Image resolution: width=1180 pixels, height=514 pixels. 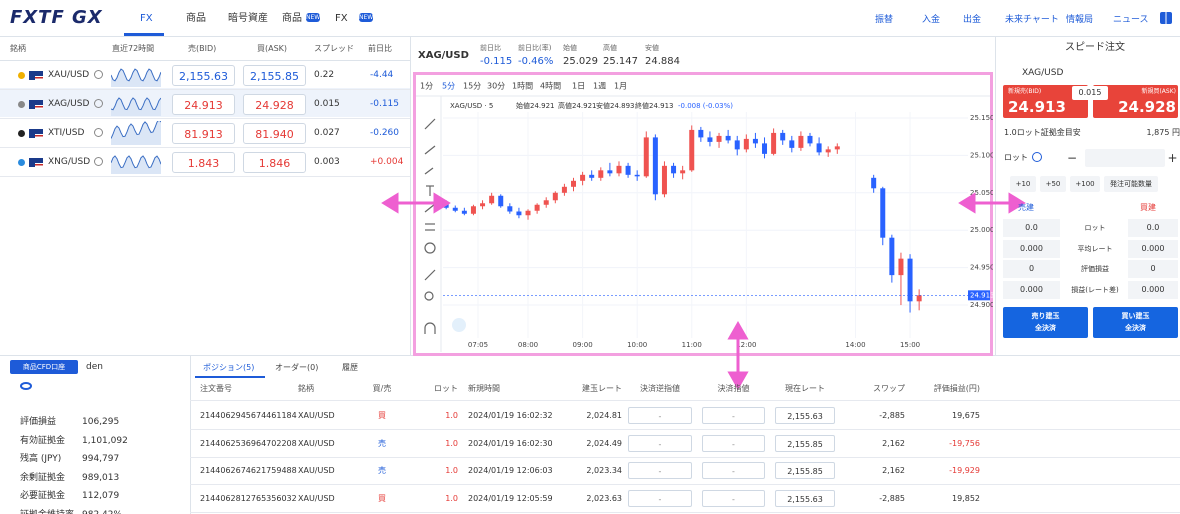 I want to click on quick-button: +100, so click(x=1085, y=184).